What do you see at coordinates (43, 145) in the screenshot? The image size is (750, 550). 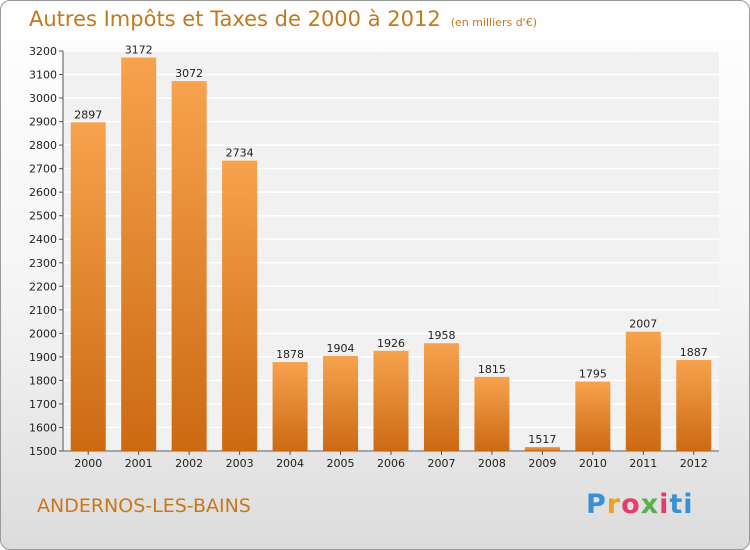 I see `y-tick-label: 2800` at bounding box center [43, 145].